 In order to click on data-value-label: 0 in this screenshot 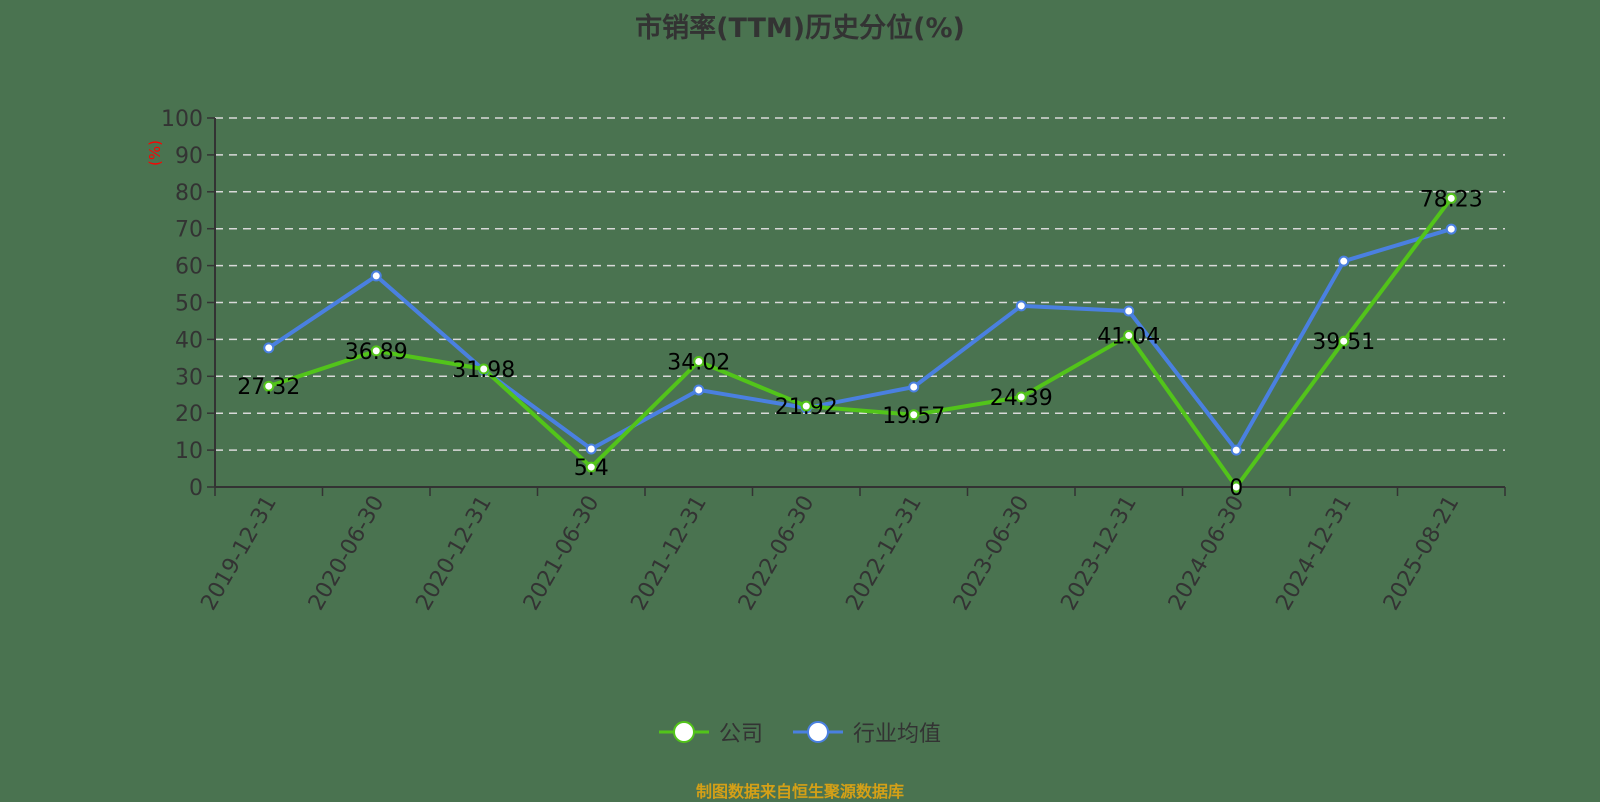, I will do `click(1236, 488)`.